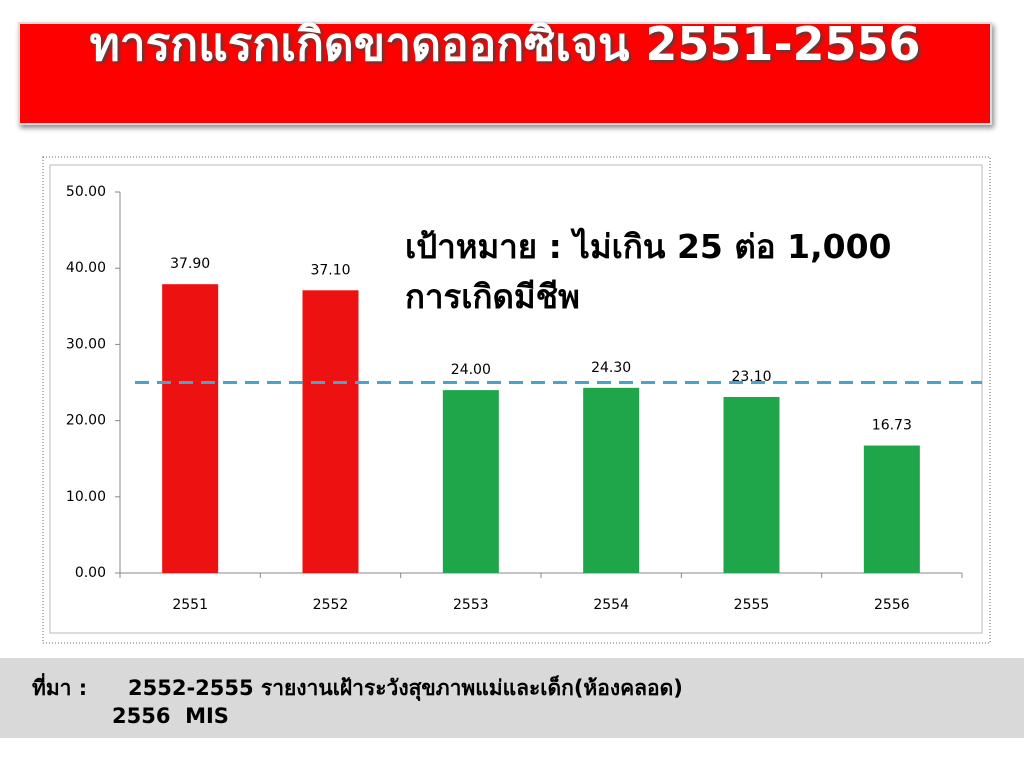  What do you see at coordinates (60, 688) in the screenshot?
I see `source-label: ที่มา :` at bounding box center [60, 688].